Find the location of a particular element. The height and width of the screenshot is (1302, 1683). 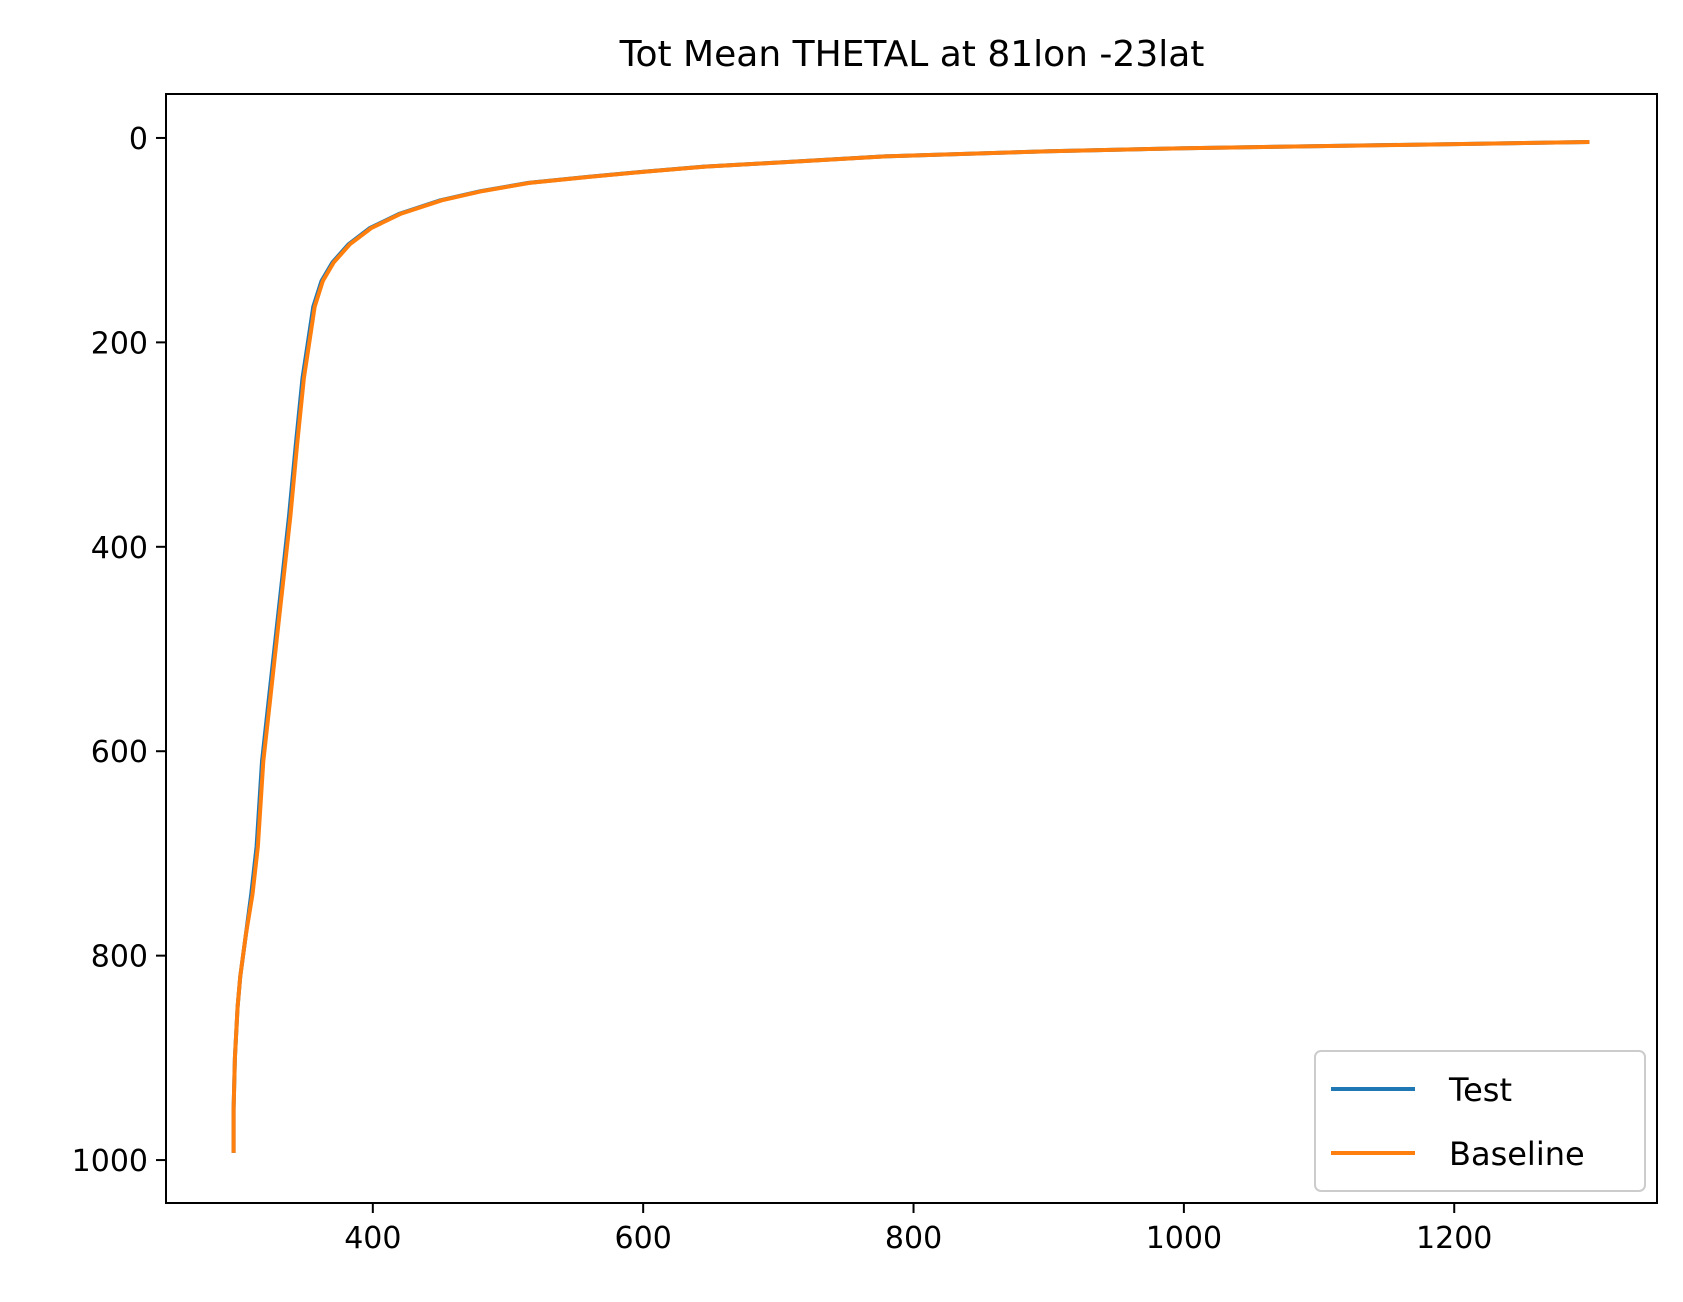

y-tick-label: 800 is located at coordinates (119, 957).